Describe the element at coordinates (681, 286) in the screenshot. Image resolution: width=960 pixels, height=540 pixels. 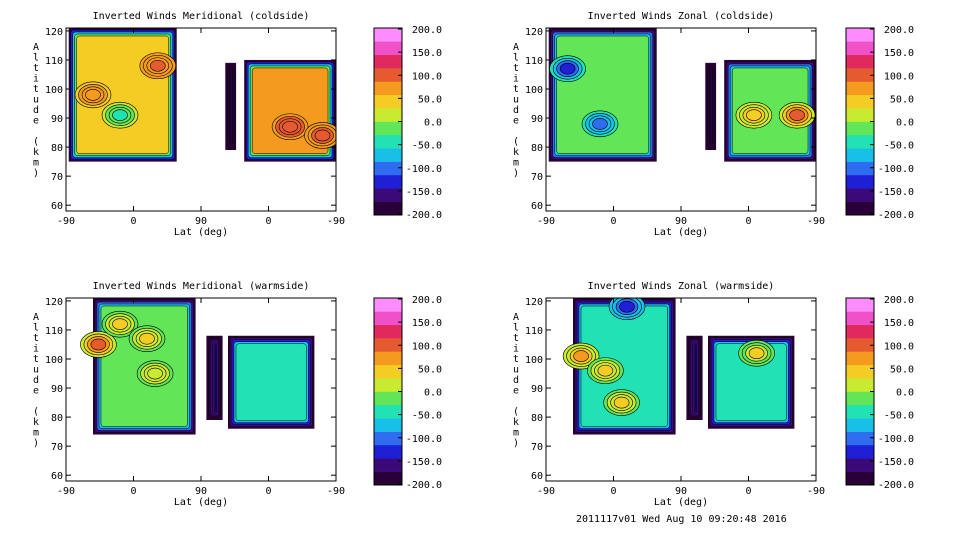
I see `chart-title: Inverted Winds Zonal (warmside)` at that location.